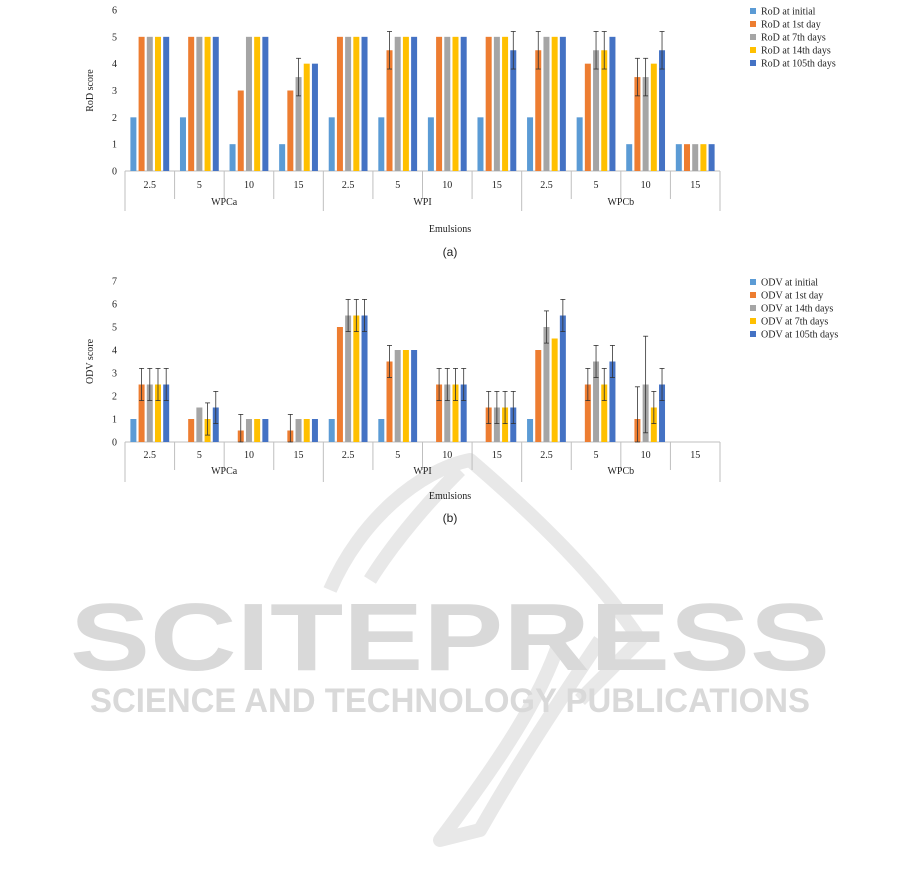  What do you see at coordinates (794, 322) in the screenshot?
I see `legend-entry: ODV at 7th days` at bounding box center [794, 322].